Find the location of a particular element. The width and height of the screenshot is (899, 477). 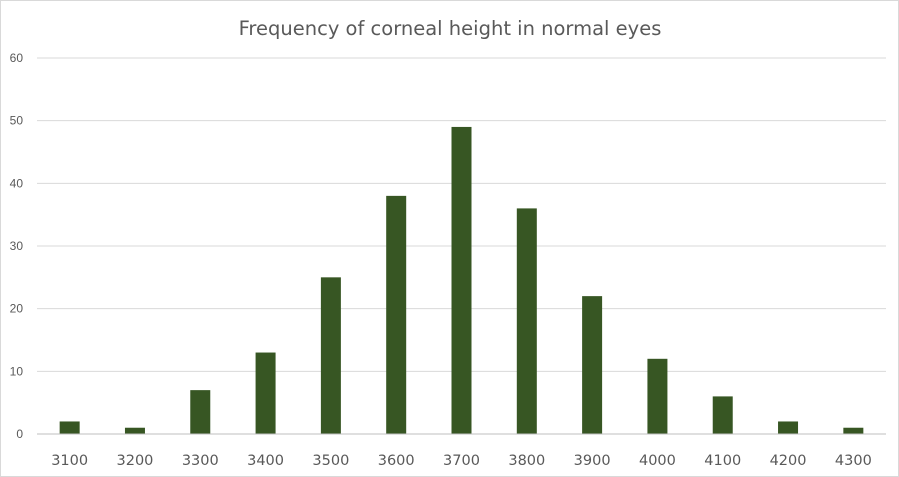

y-tick-label: 20 is located at coordinates (17, 309).